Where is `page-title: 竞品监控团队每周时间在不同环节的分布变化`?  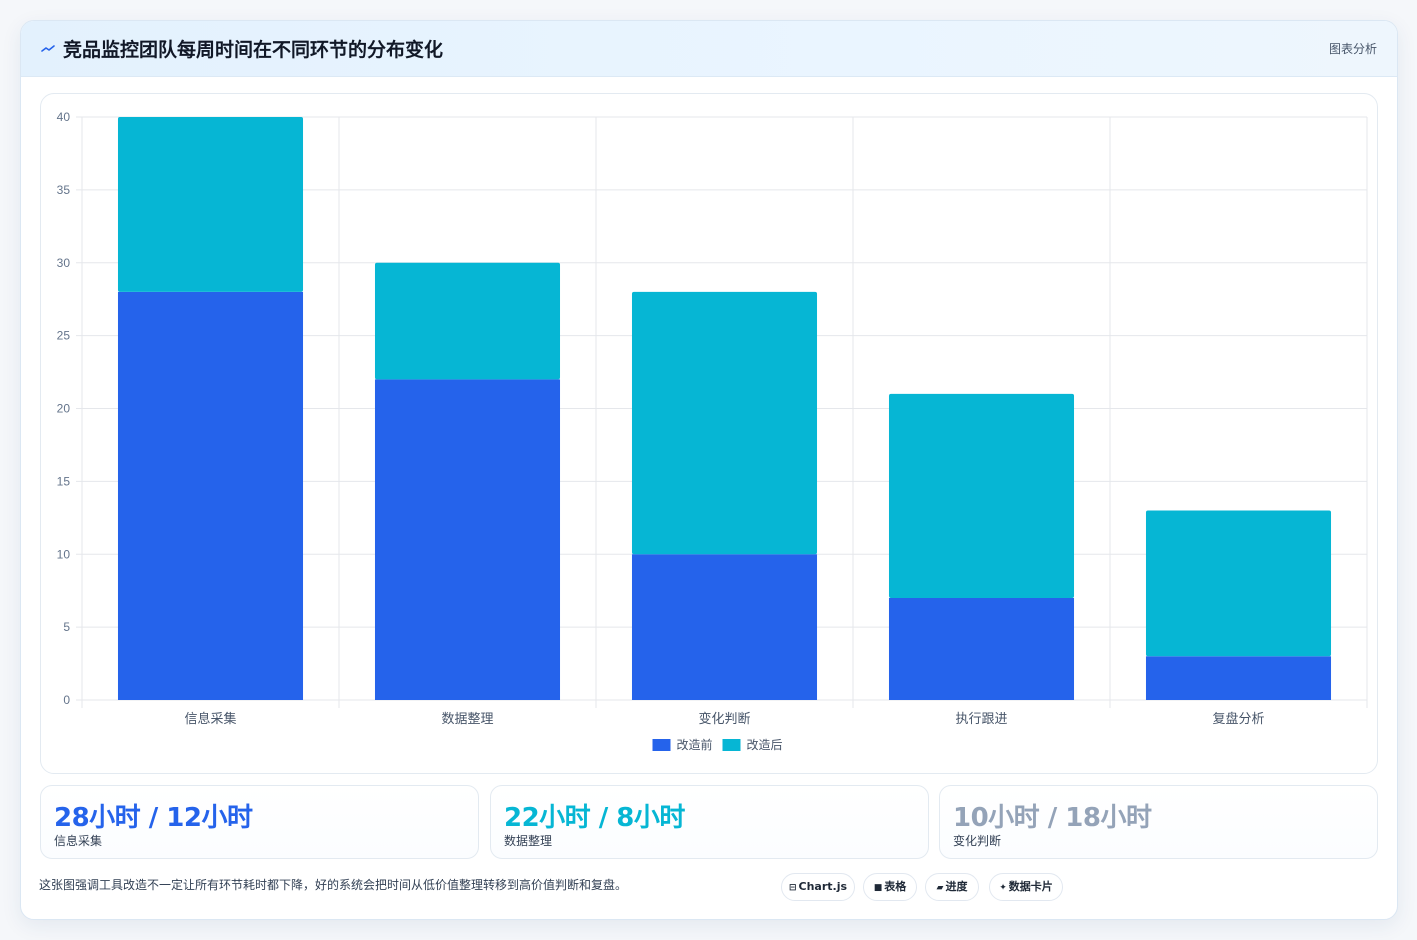
page-title: 竞品监控团队每周时间在不同环节的分布变化 is located at coordinates (253, 50).